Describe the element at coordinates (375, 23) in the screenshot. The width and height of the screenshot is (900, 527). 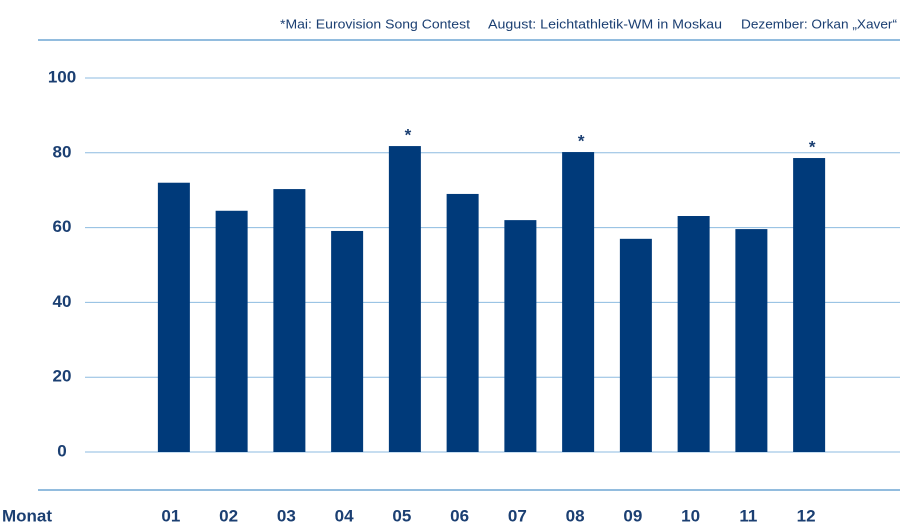
I see `annotation: *Mai: Eurovision Song Contest` at that location.